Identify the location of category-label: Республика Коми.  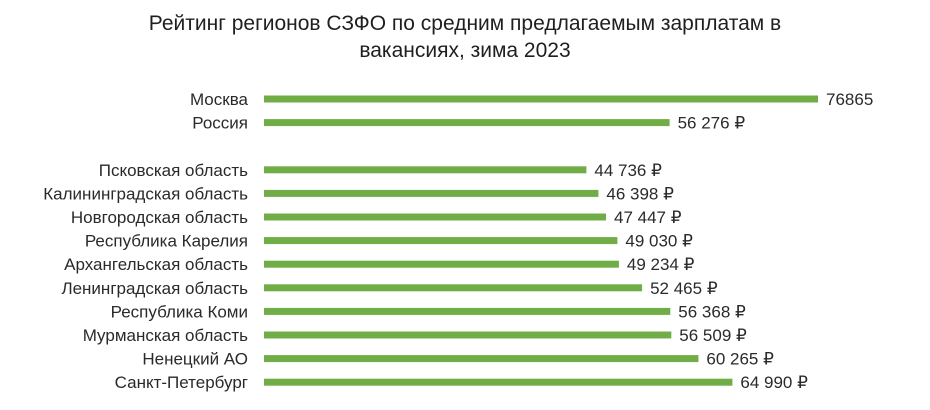
(179, 311).